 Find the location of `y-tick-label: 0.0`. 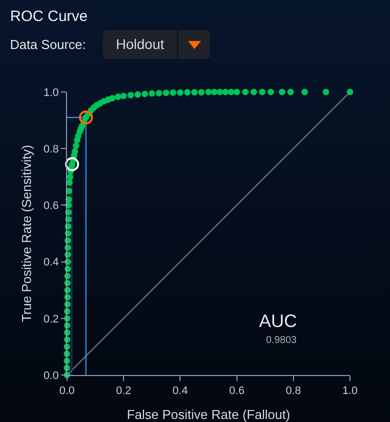

y-tick-label: 0.0 is located at coordinates (51, 376).